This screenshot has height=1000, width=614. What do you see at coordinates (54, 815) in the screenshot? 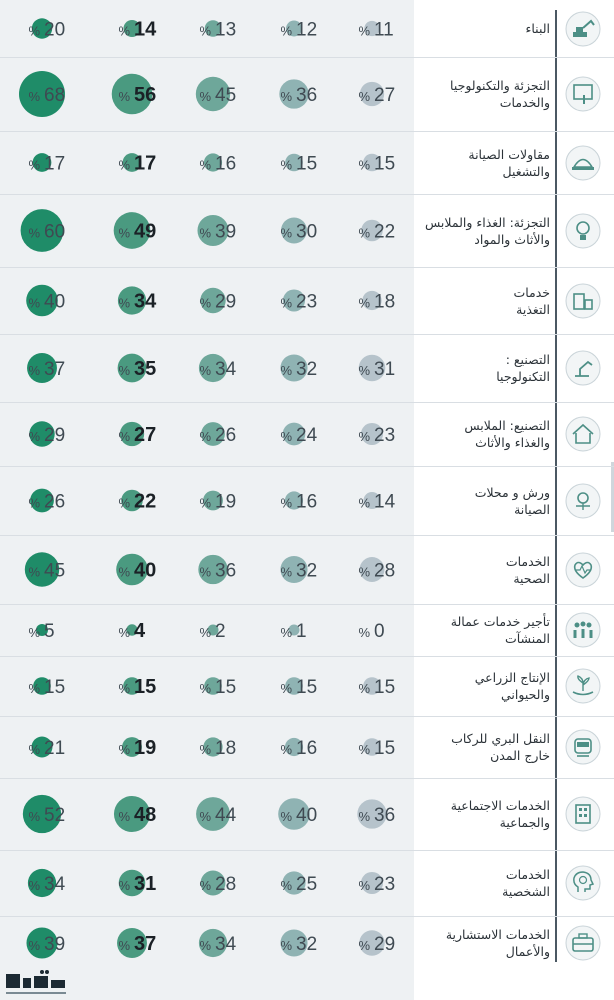
I see `value-label: 52` at bounding box center [54, 815].